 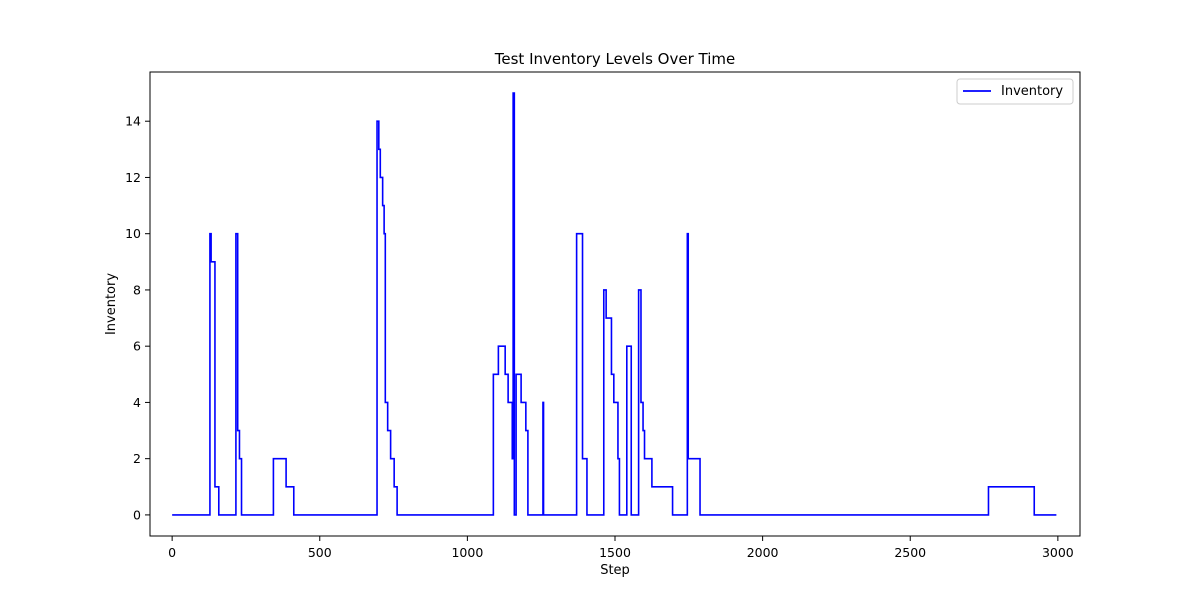 I want to click on chart-title: Test Inventory Levels Over Time, so click(x=614, y=59).